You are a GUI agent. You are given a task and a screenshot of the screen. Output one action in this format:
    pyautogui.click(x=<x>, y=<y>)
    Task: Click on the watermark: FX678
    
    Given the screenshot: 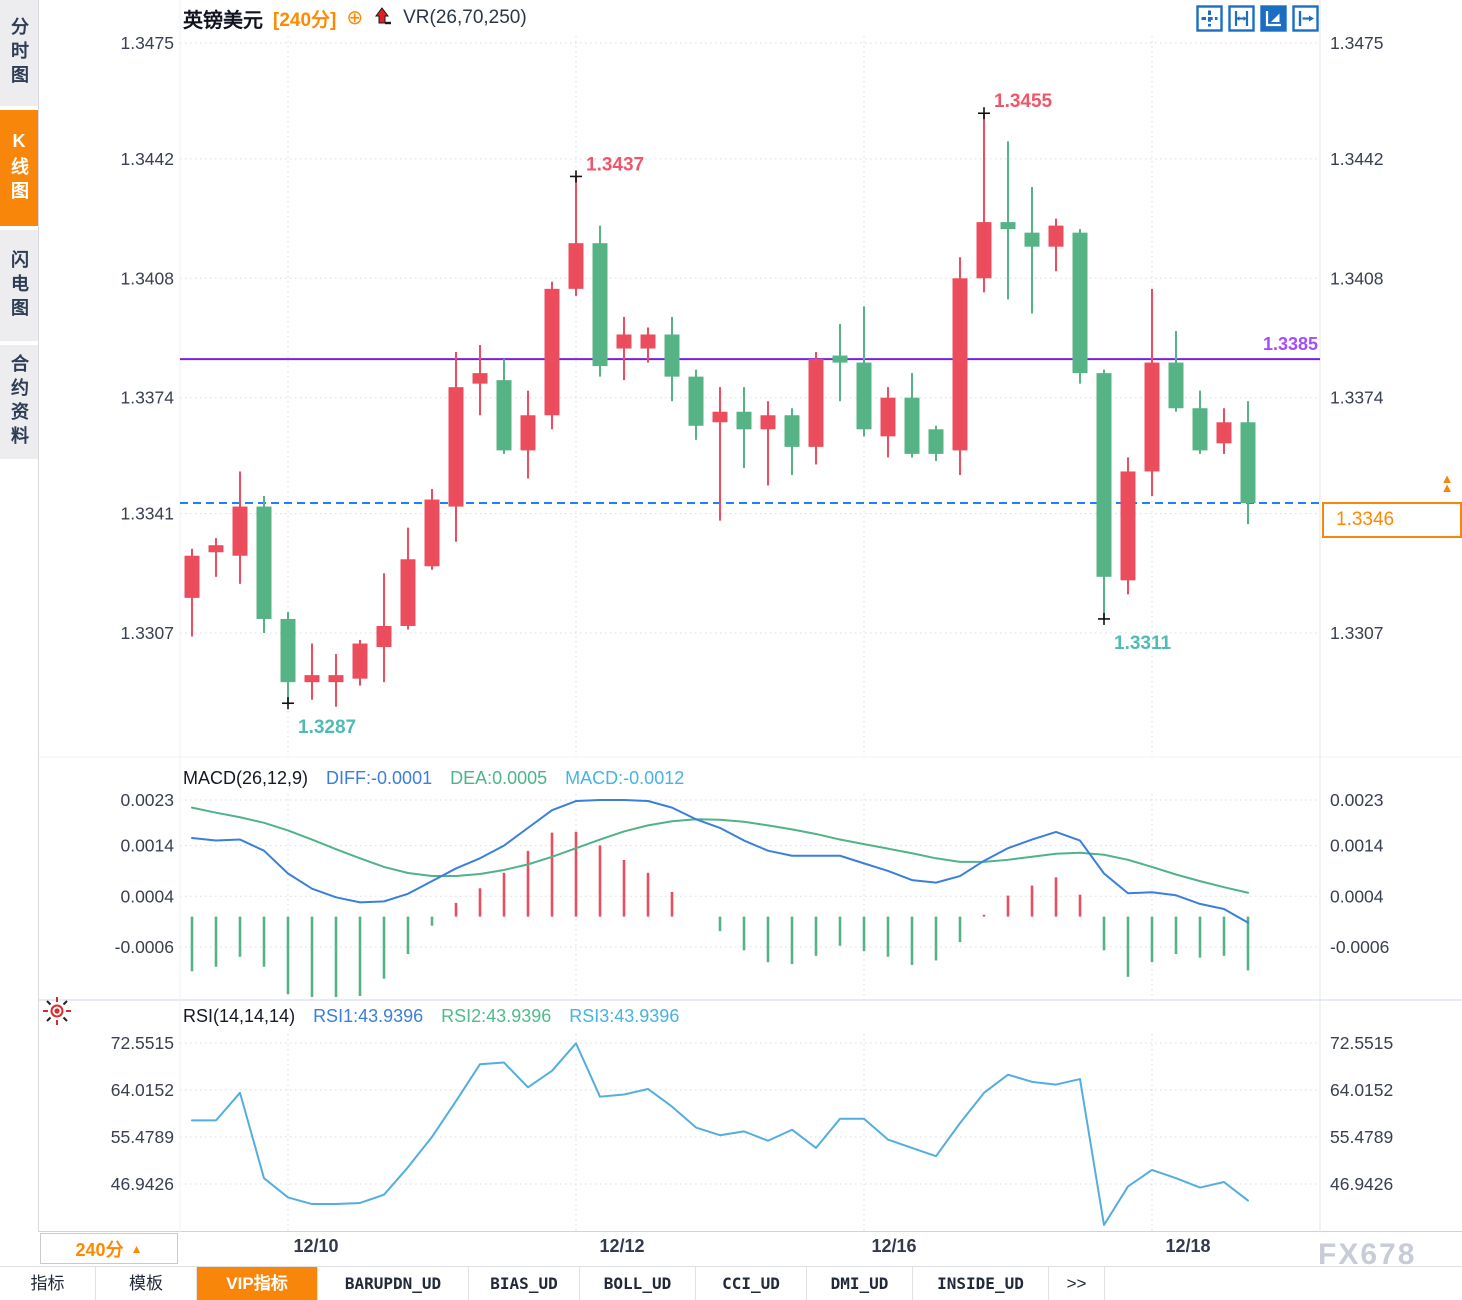 What is the action you would take?
    pyautogui.click(x=1367, y=1254)
    